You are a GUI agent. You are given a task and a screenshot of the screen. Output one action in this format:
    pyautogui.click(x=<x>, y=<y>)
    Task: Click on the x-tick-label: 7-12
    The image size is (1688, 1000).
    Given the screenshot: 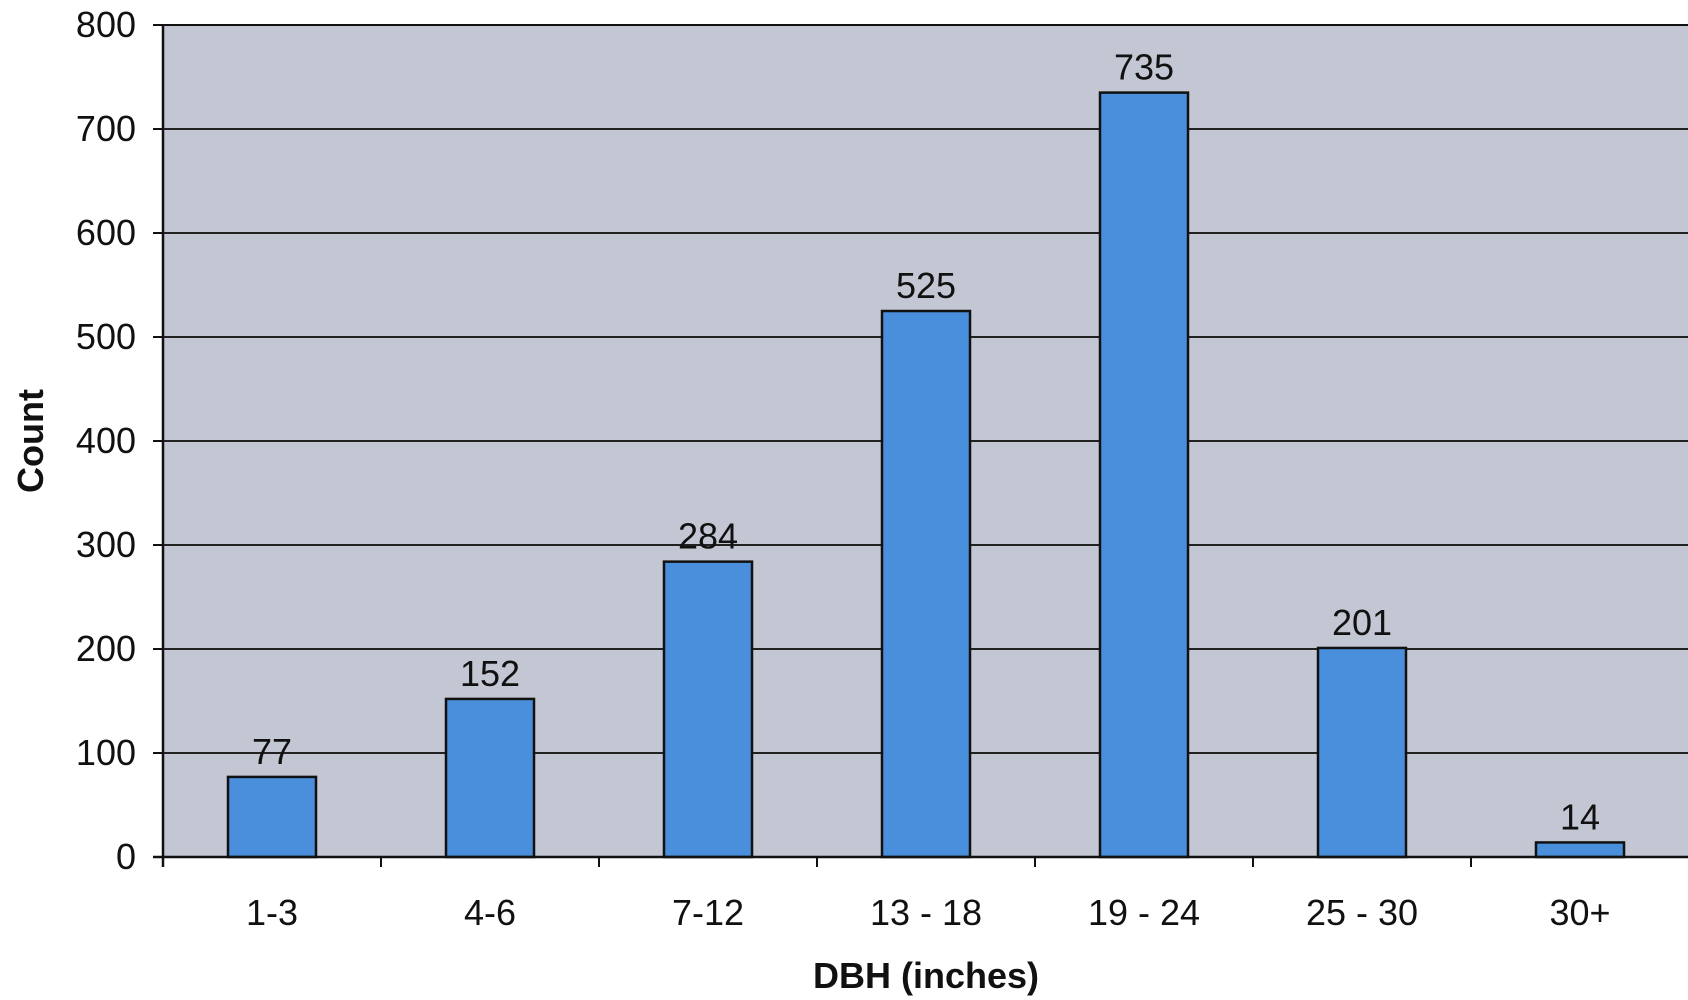 What is the action you would take?
    pyautogui.click(x=708, y=912)
    